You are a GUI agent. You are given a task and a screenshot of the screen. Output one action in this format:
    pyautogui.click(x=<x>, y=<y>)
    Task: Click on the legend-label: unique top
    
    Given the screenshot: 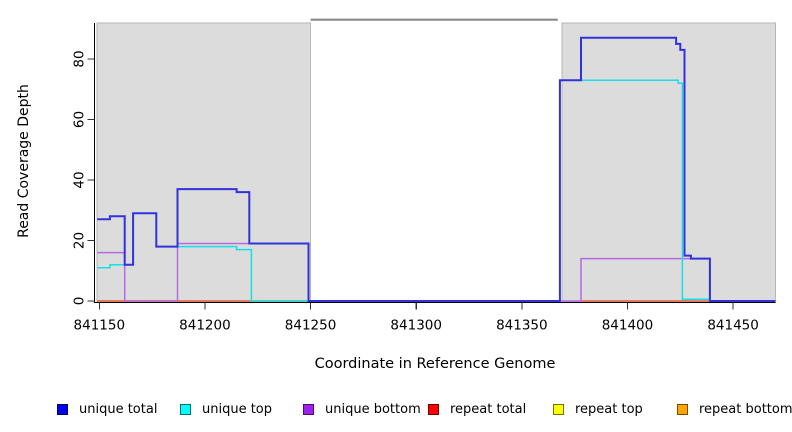 What is the action you would take?
    pyautogui.click(x=237, y=409)
    